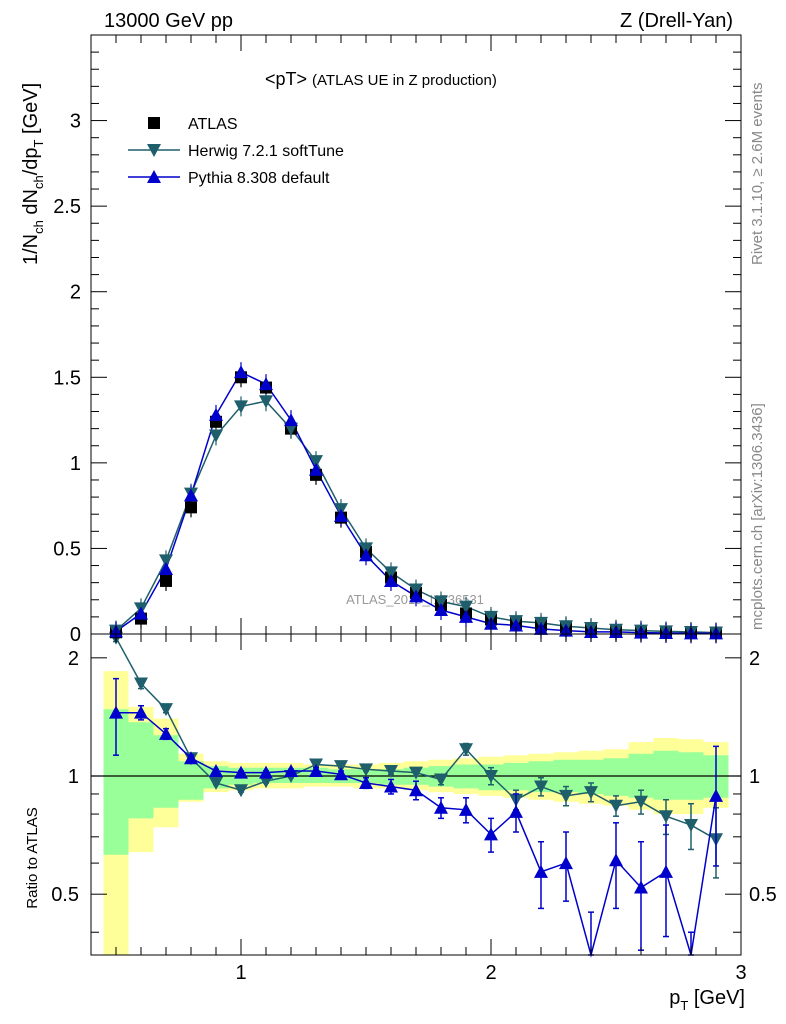 The width and height of the screenshot is (786, 1024). I want to click on x-axis-label: pT [GeV], so click(707, 1000).